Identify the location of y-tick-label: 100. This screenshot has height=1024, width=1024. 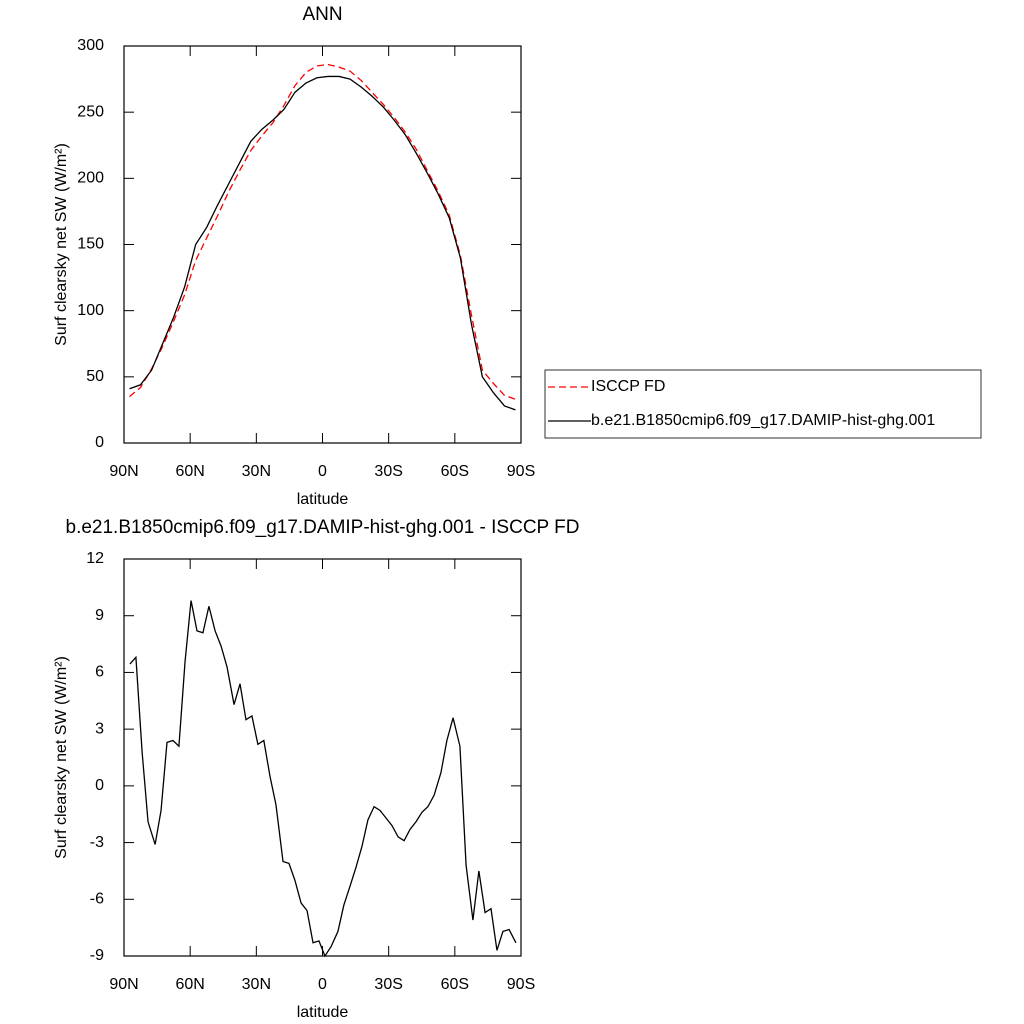
(90, 310).